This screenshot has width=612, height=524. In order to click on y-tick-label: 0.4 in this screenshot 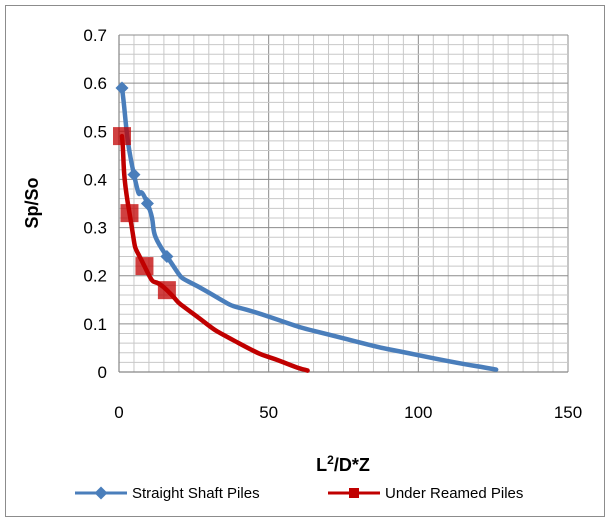, I will do `click(95, 179)`.